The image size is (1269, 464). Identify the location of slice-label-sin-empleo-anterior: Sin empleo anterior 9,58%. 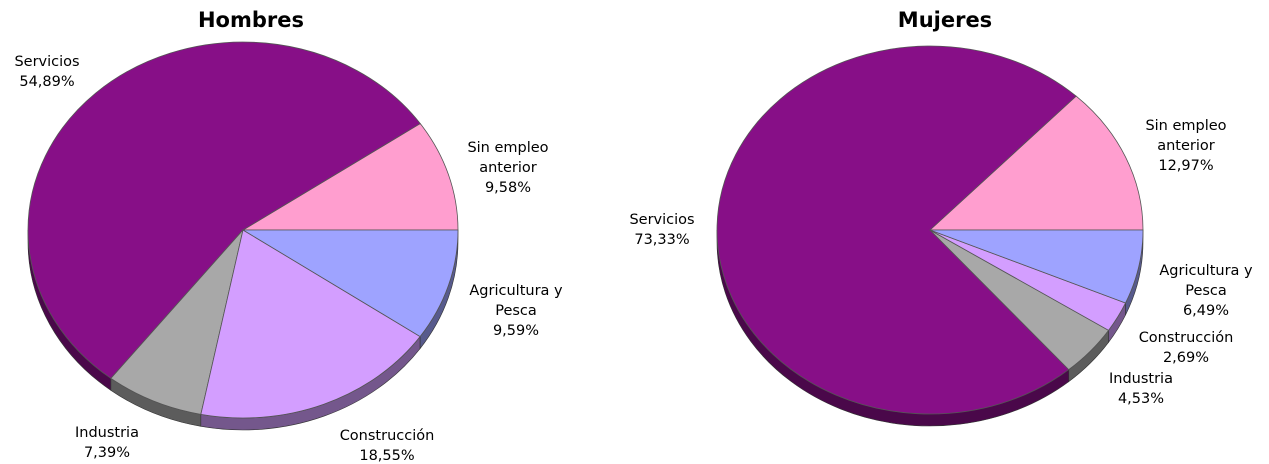
(507, 168).